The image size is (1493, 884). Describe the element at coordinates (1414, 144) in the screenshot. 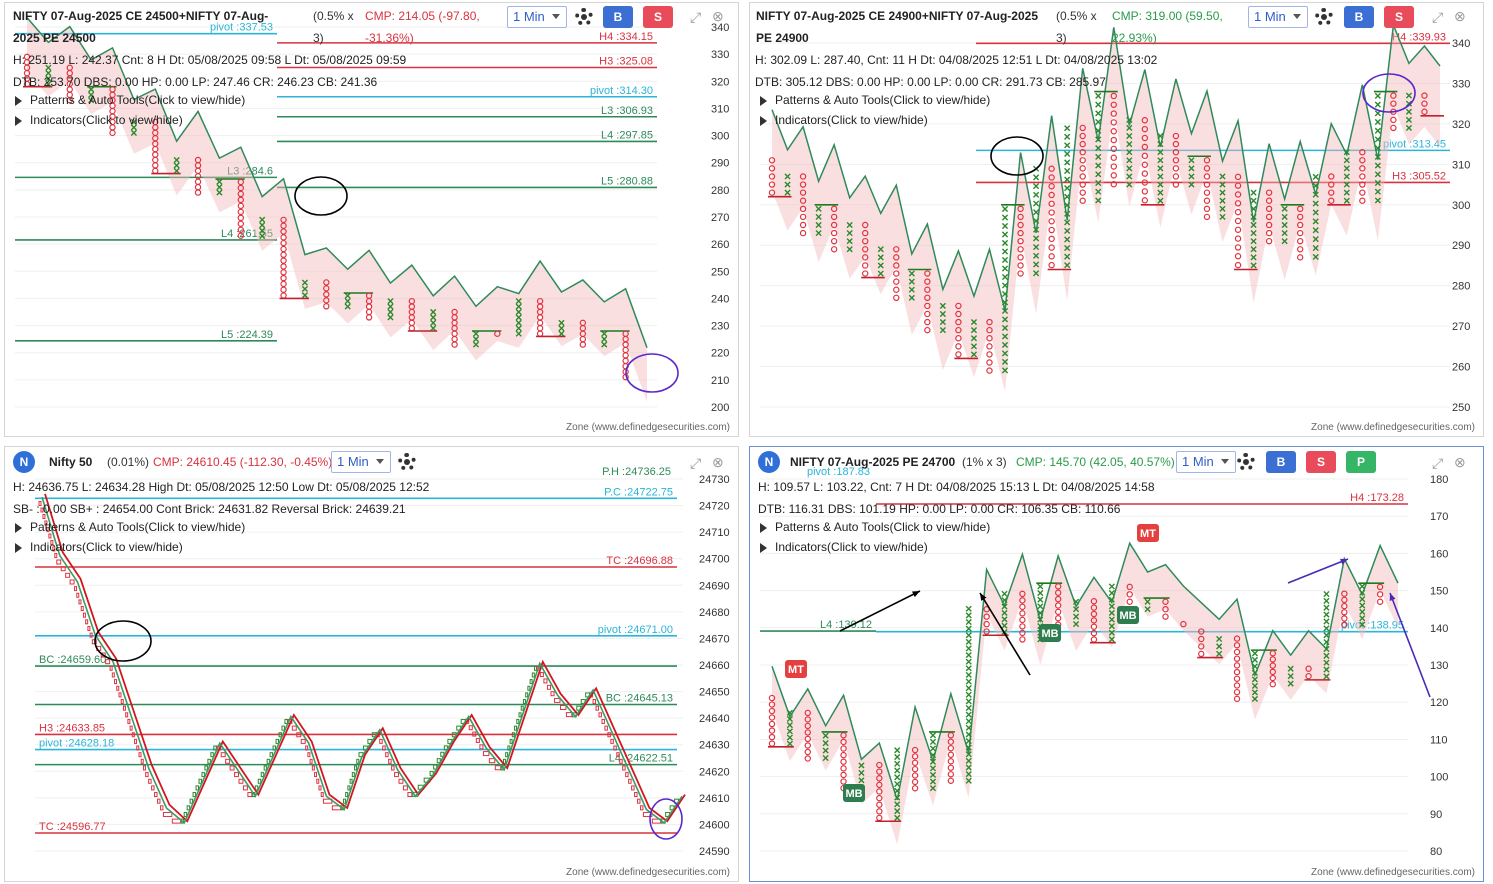

I see `level-label: pivot :313.45` at that location.